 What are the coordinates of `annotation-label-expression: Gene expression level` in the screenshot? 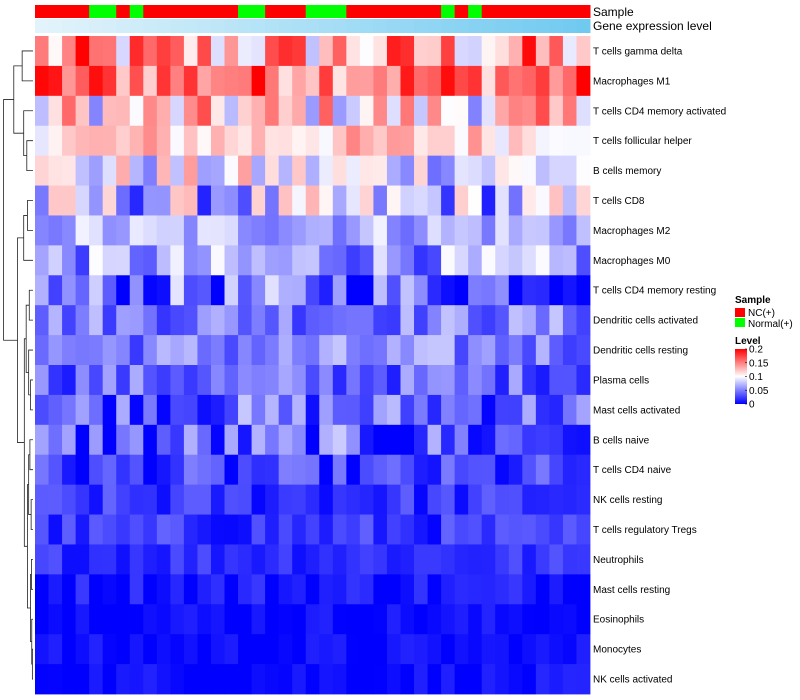 It's located at (652, 26).